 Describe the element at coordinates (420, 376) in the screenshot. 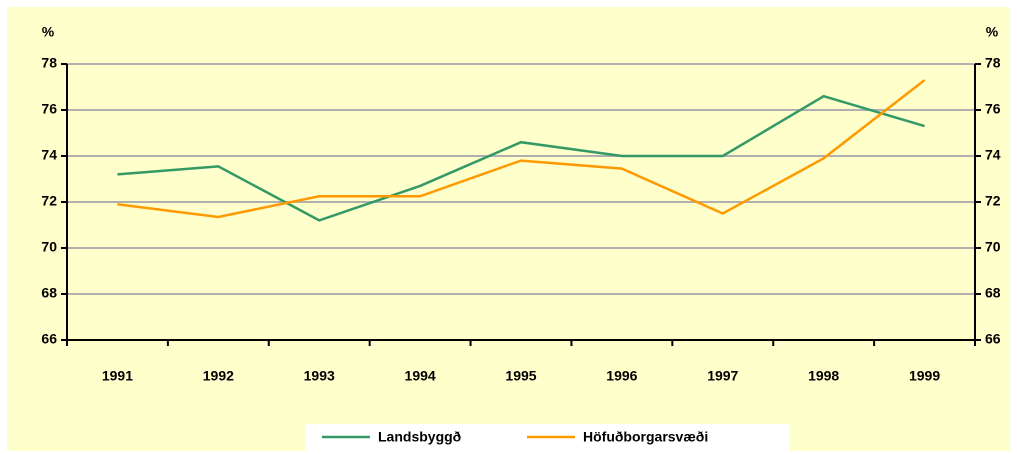

I see `x-tick-label: 1994` at that location.